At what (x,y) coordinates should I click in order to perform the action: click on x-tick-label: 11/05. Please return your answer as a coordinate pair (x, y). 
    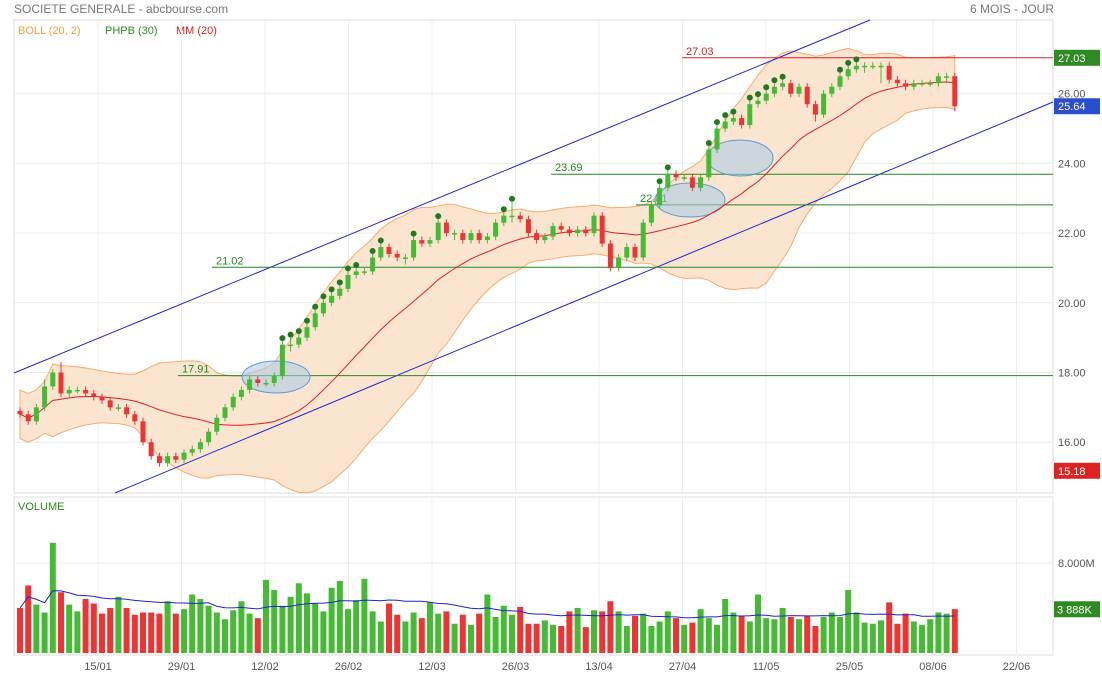
    Looking at the image, I should click on (766, 667).